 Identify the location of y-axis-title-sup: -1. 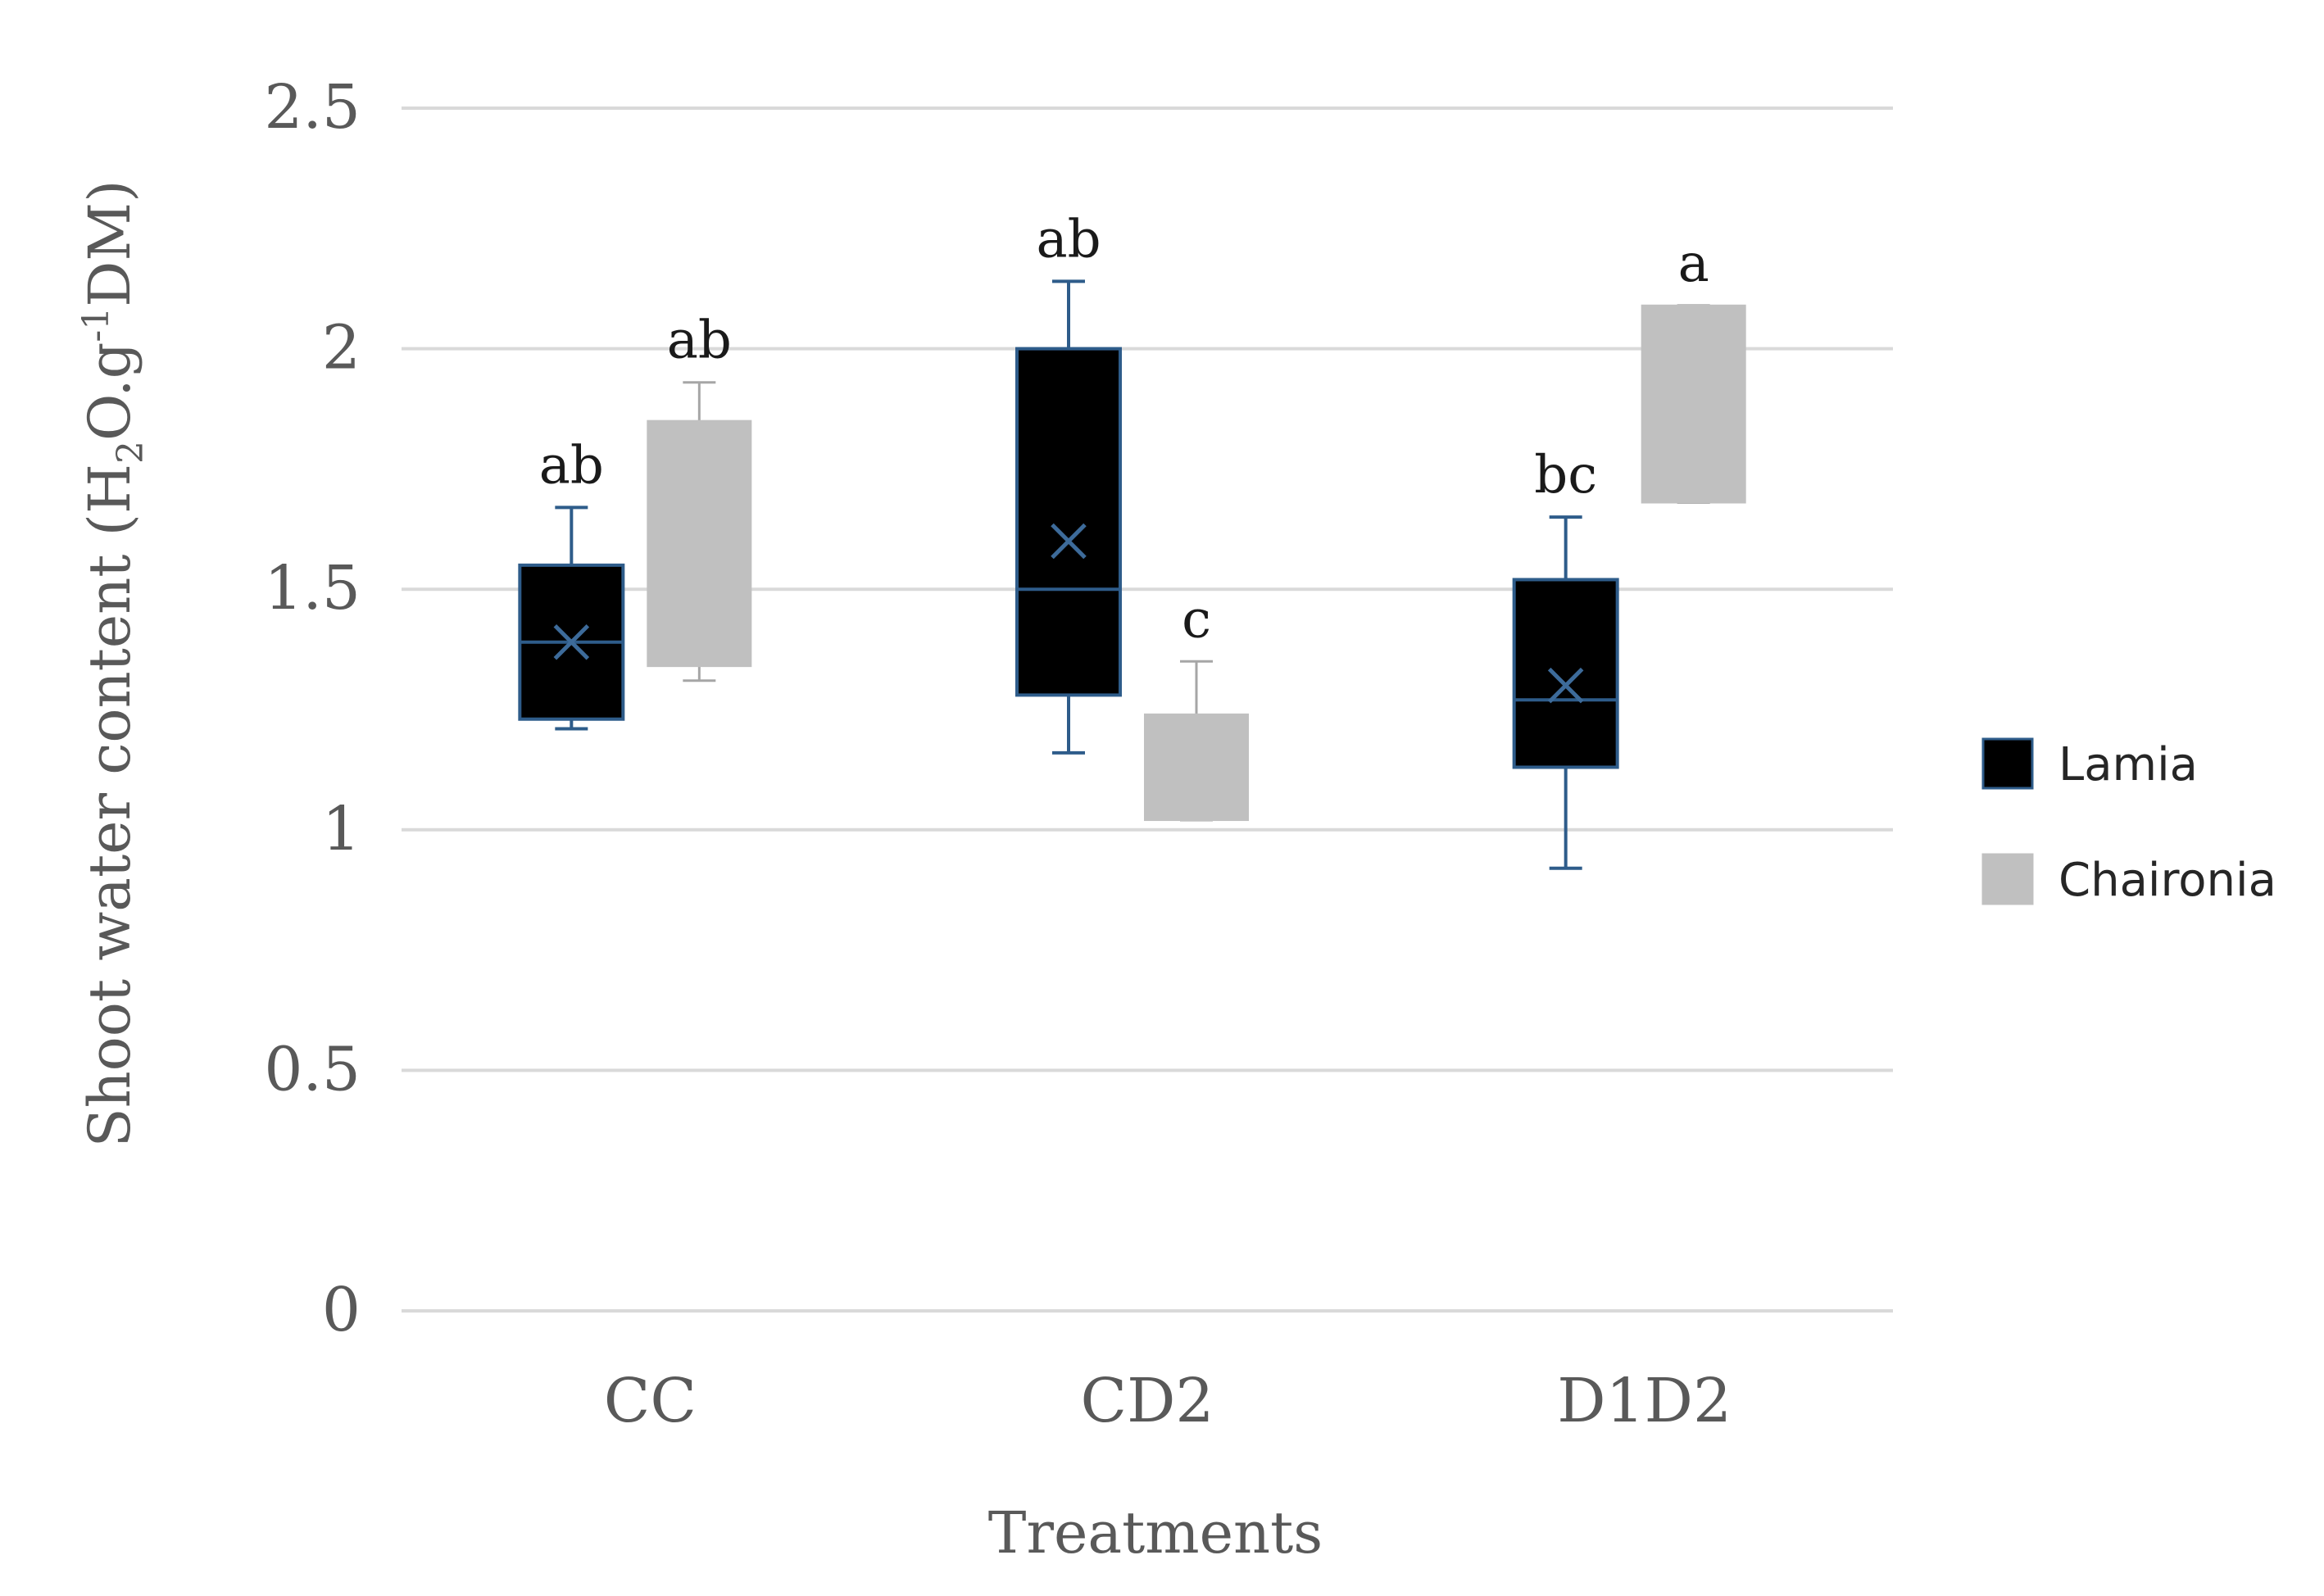
(96, 324).